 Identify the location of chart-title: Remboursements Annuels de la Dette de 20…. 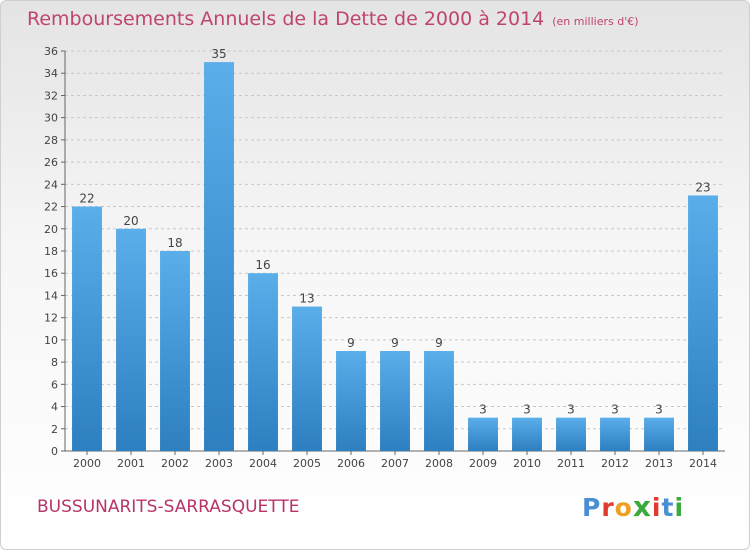
(333, 19).